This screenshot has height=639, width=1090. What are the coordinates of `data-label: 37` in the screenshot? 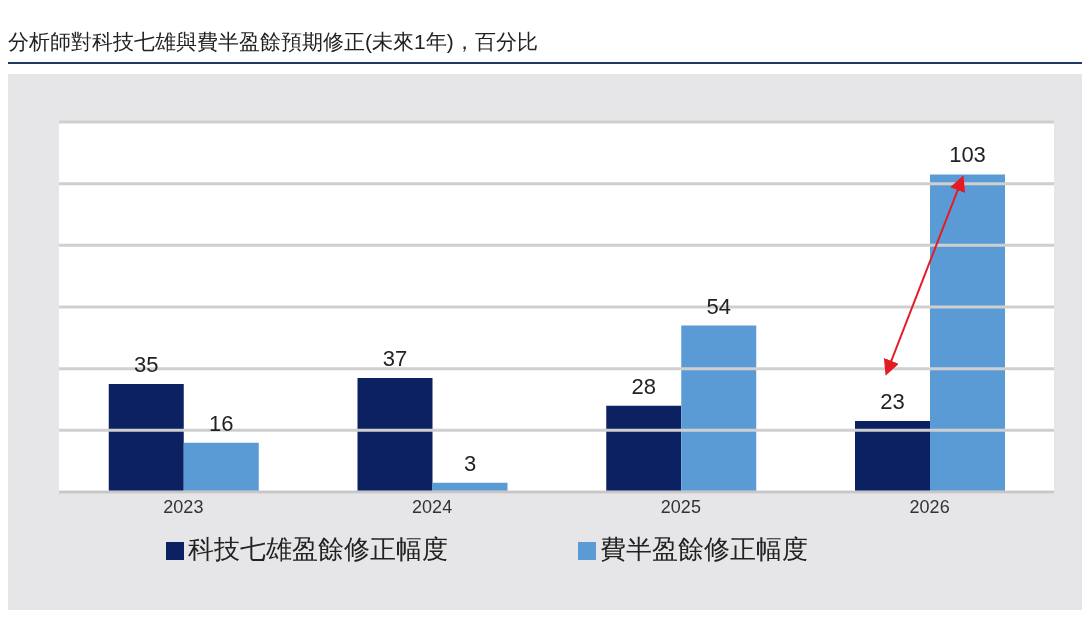 It's located at (395, 358).